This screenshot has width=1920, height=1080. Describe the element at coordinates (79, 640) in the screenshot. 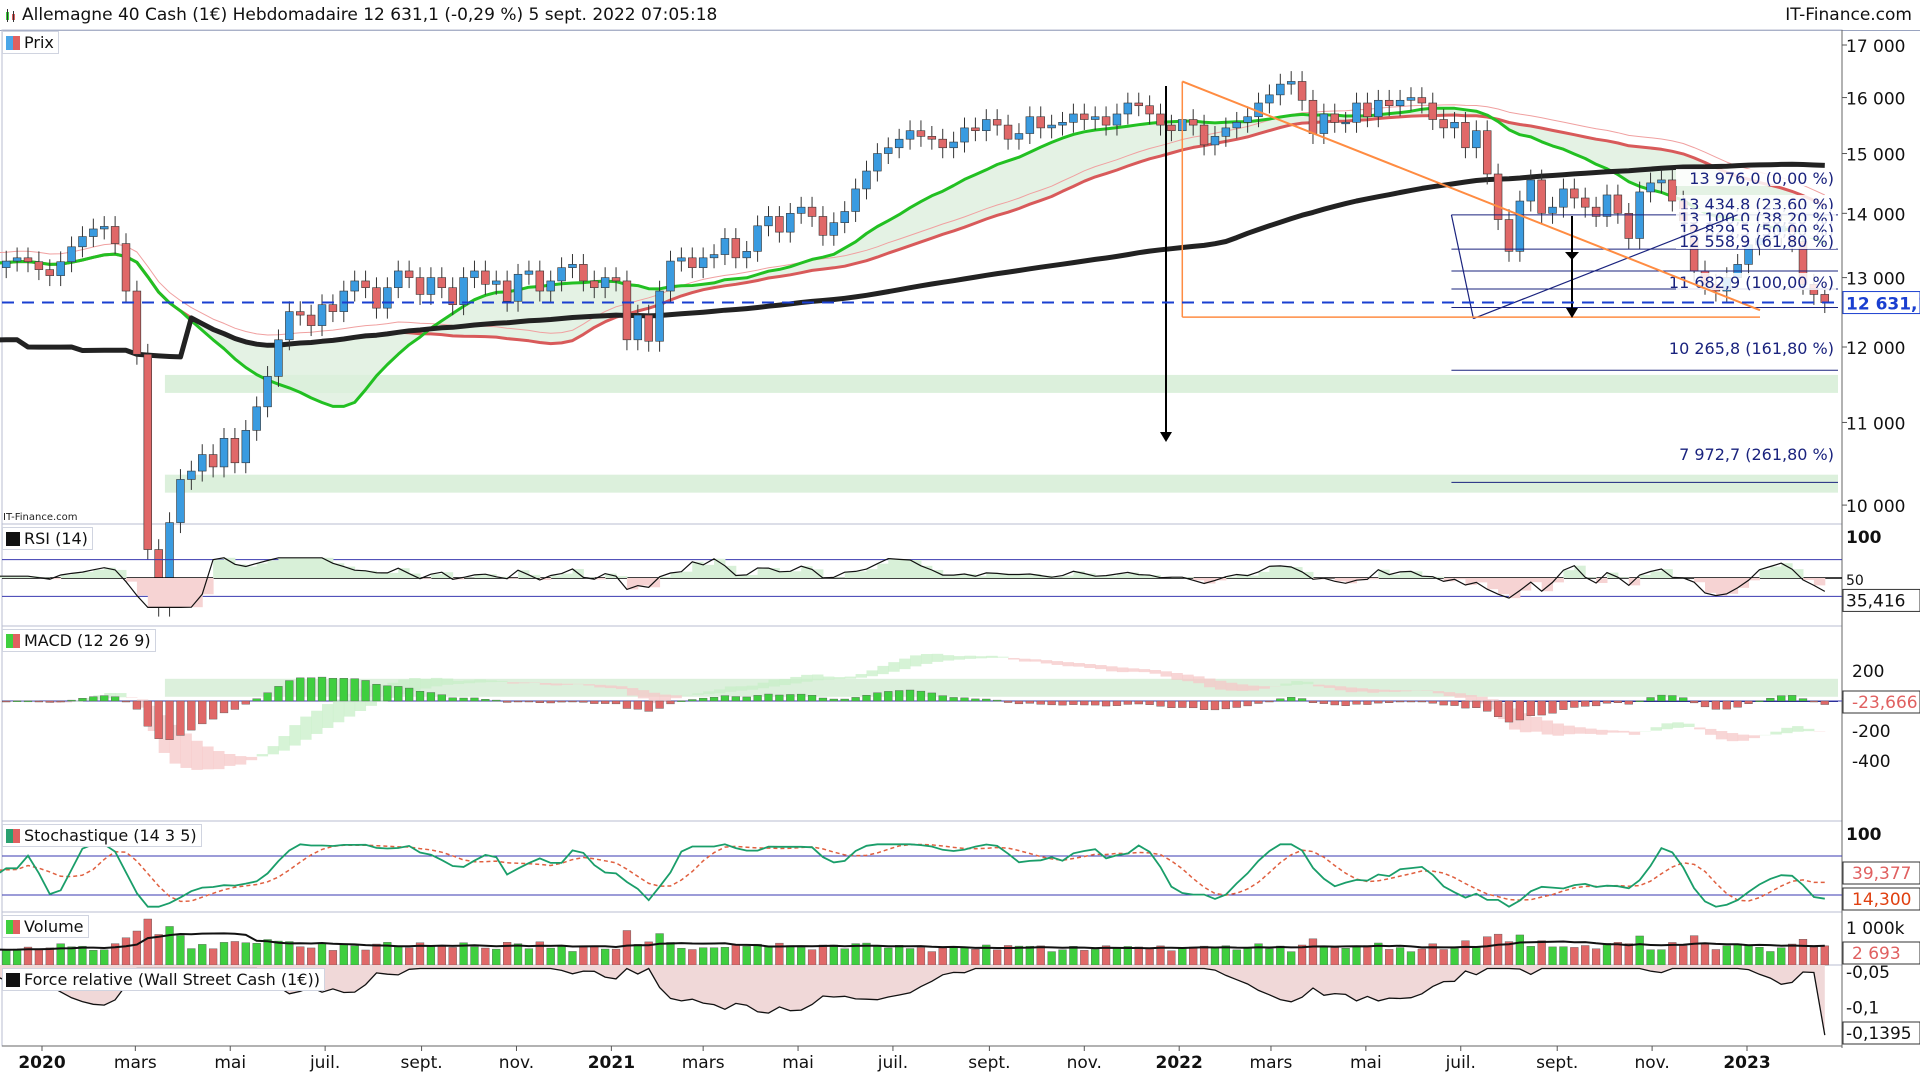

I see `panel-label-macd: MACD (12 26 9)` at that location.